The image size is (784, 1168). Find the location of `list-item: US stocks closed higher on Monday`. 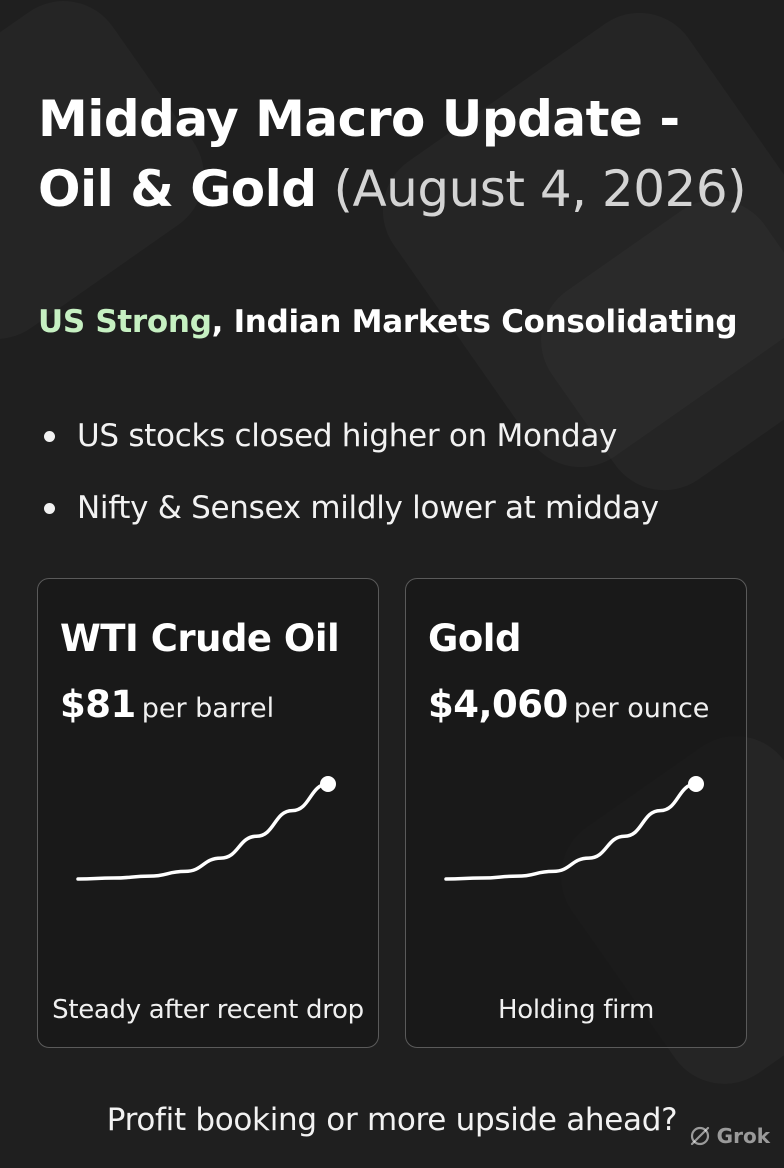

list-item: US stocks closed higher on Monday is located at coordinates (349, 436).